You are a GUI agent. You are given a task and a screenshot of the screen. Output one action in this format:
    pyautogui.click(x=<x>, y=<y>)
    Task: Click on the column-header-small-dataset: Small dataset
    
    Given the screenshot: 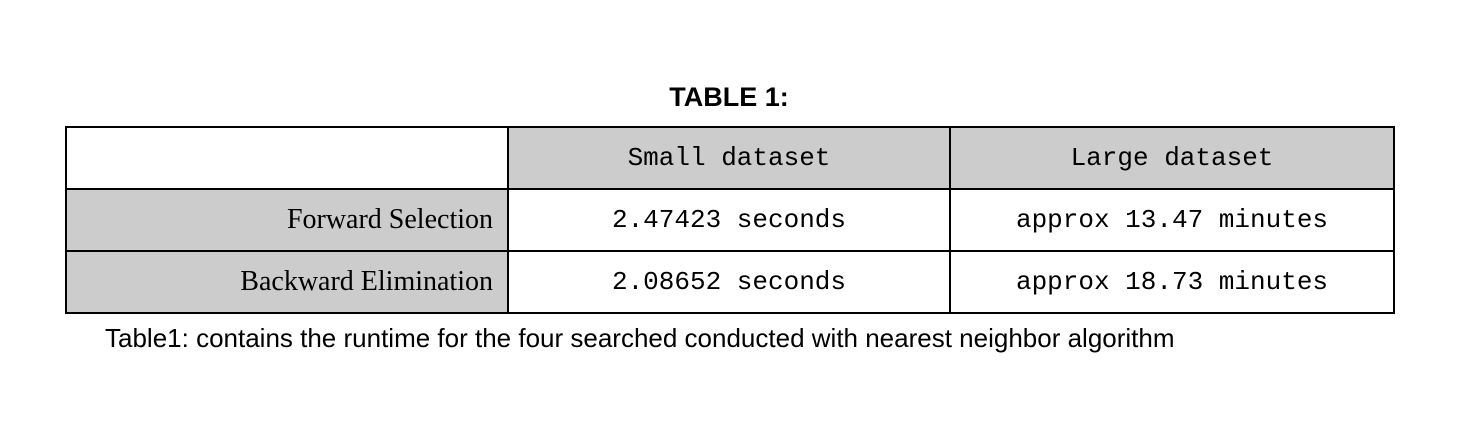 What is the action you would take?
    pyautogui.click(x=729, y=158)
    